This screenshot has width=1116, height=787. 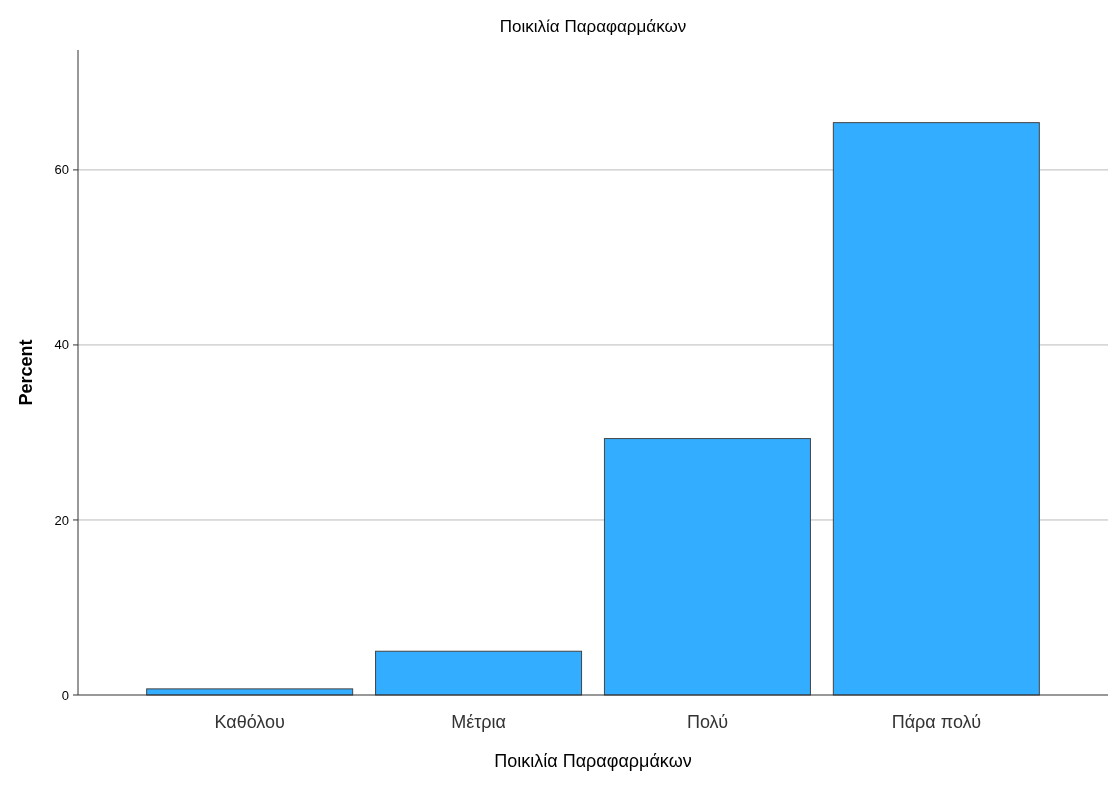 I want to click on x-axis-title: Ποικιλία Παραφαρμάκων, so click(x=593, y=761).